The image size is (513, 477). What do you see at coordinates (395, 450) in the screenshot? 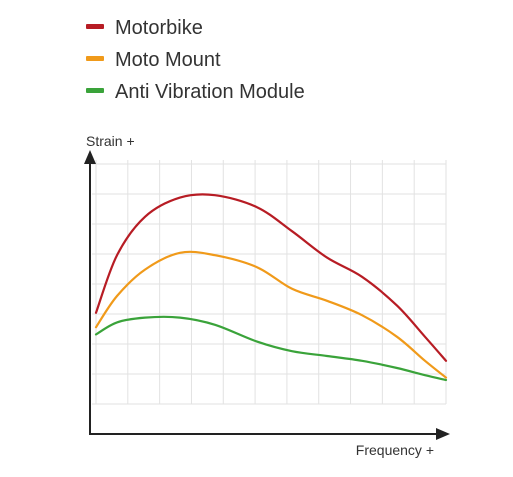
I see `x-axis-label: Frequency +` at bounding box center [395, 450].